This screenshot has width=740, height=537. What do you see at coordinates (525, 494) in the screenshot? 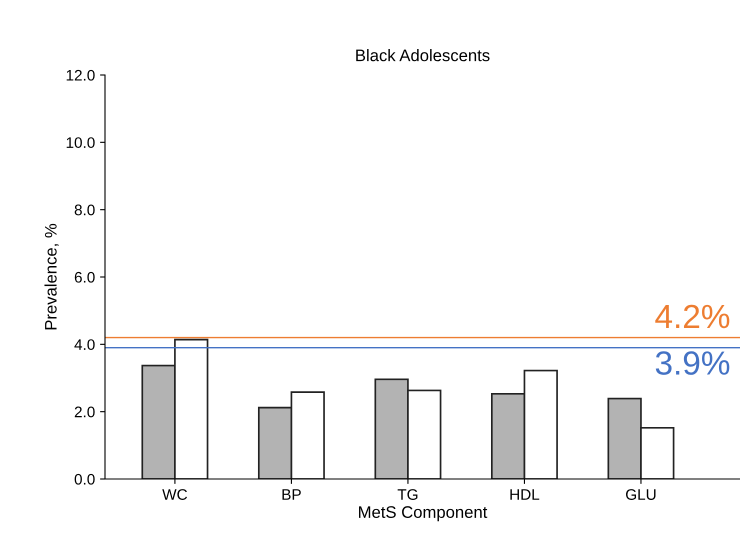
I see `x-tick-label: HDL` at bounding box center [525, 494].